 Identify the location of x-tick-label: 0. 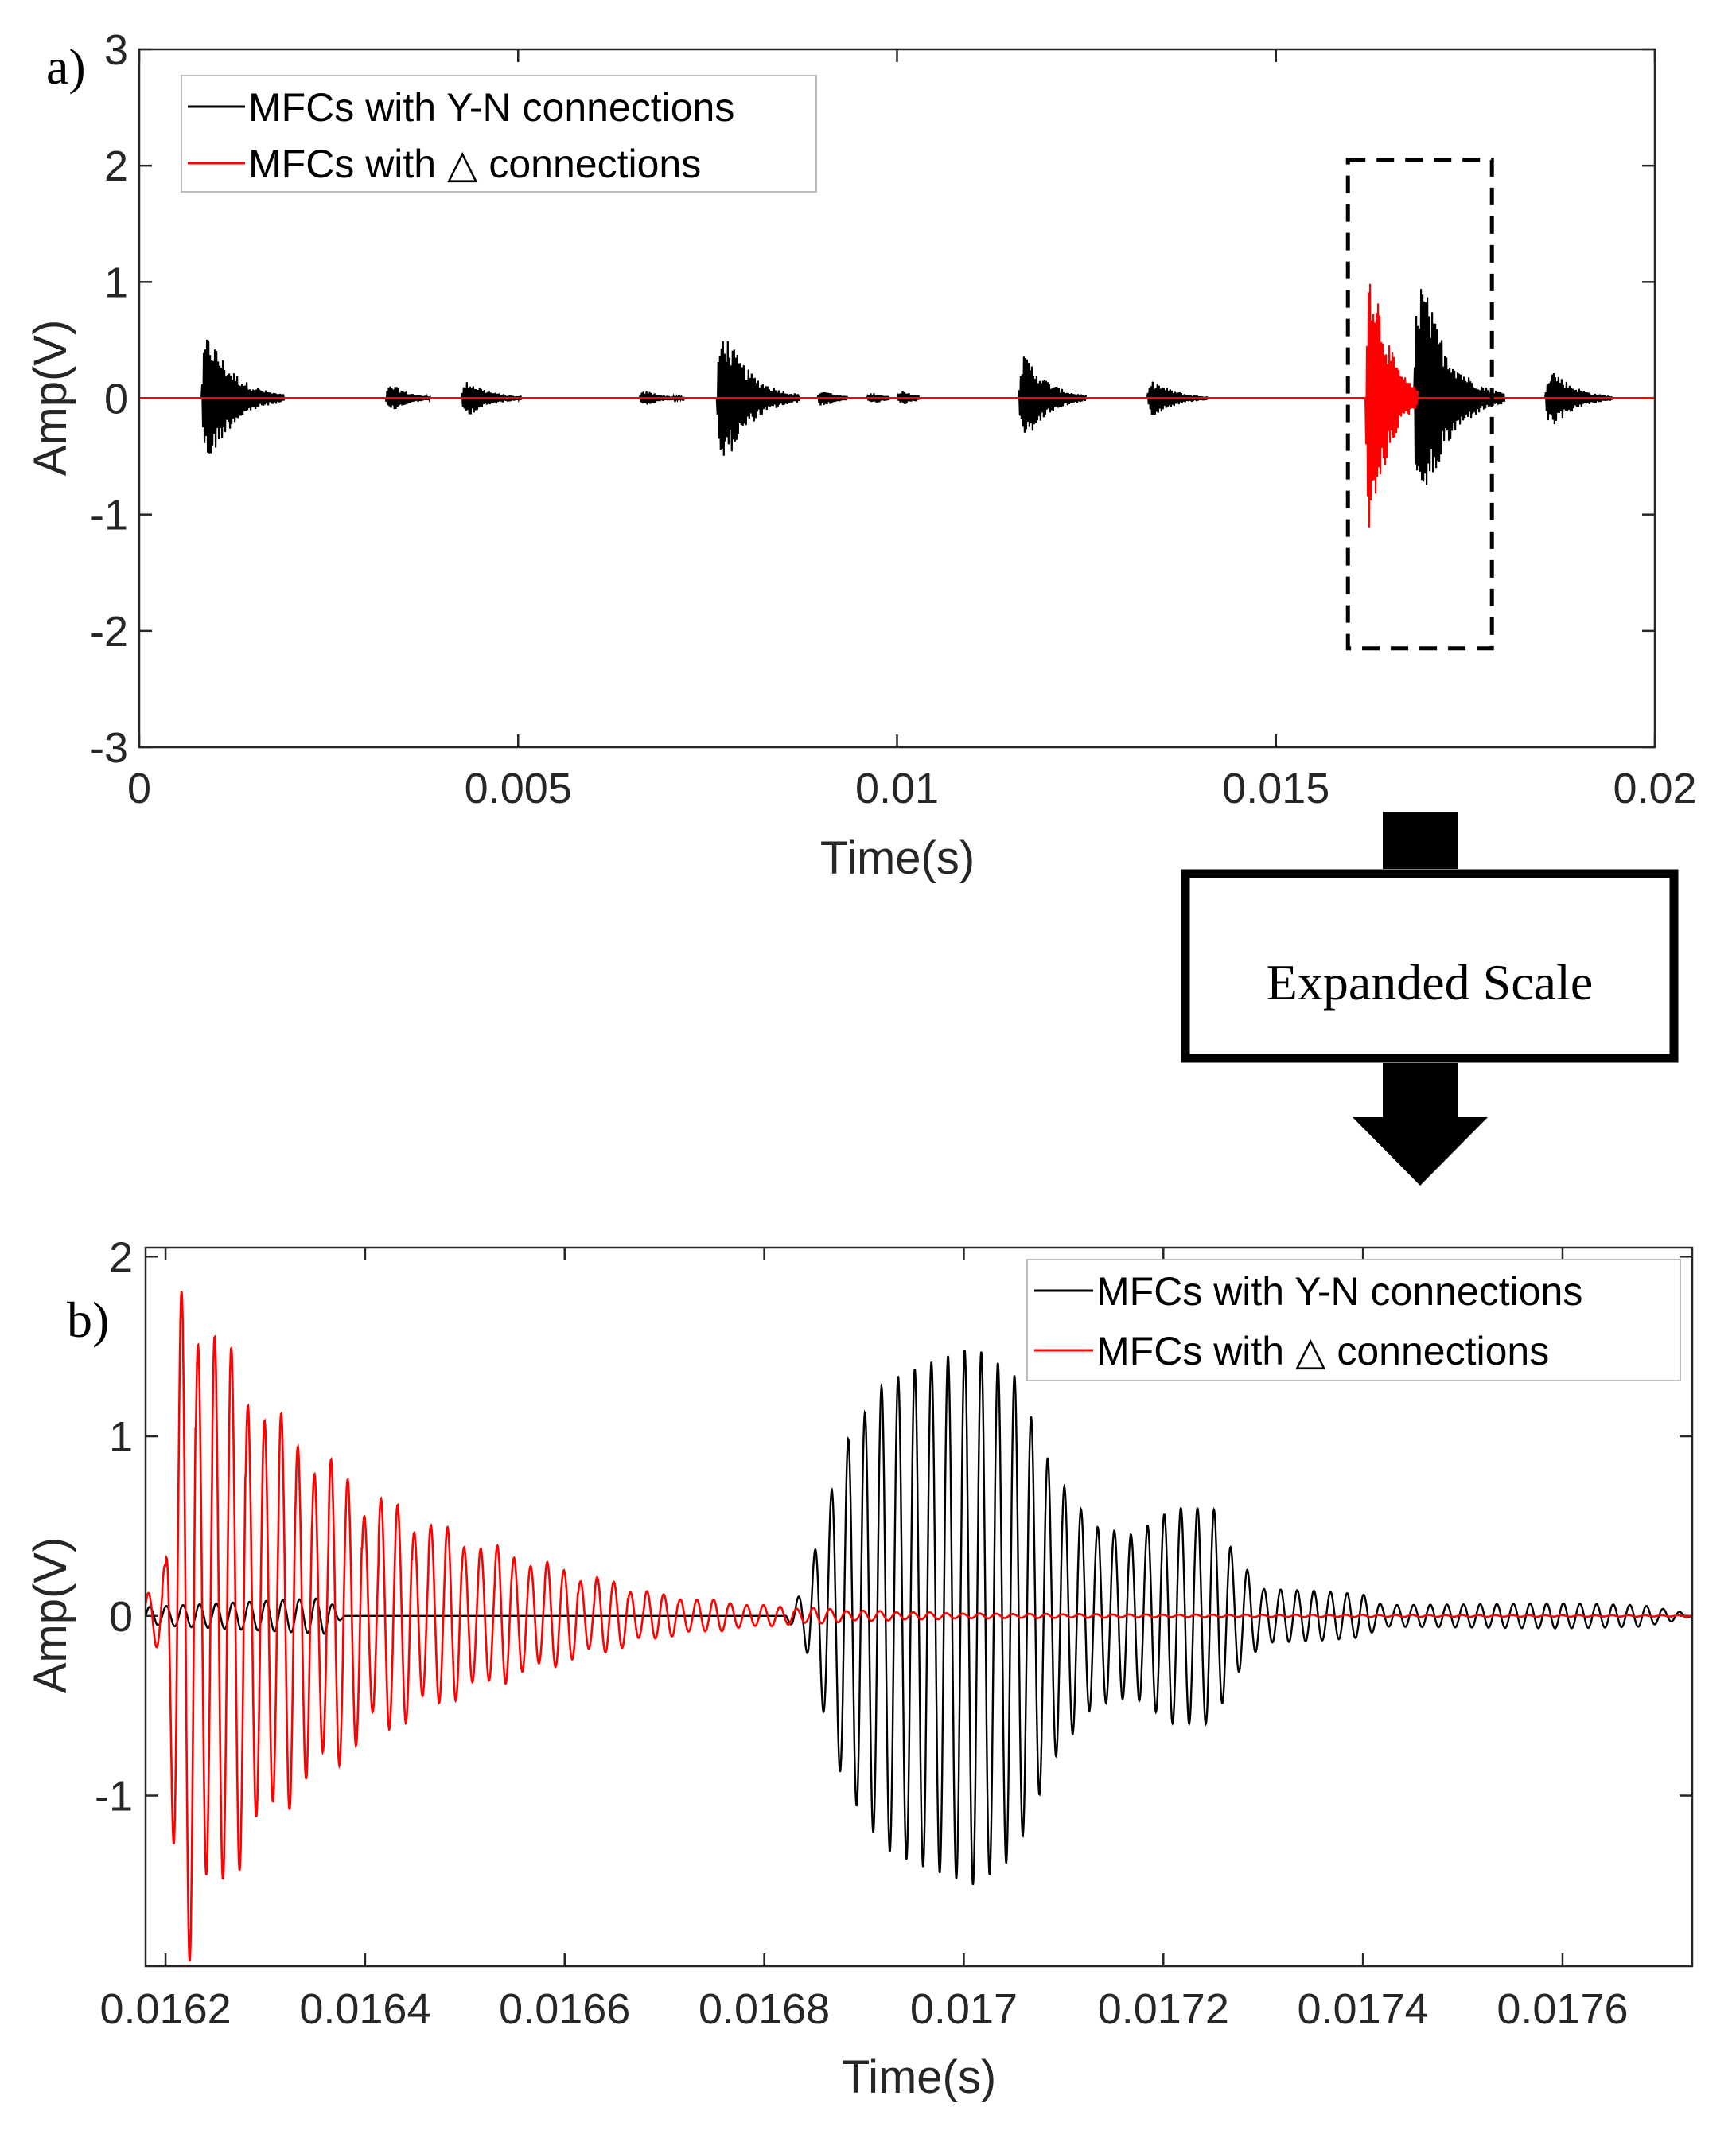
(139, 788).